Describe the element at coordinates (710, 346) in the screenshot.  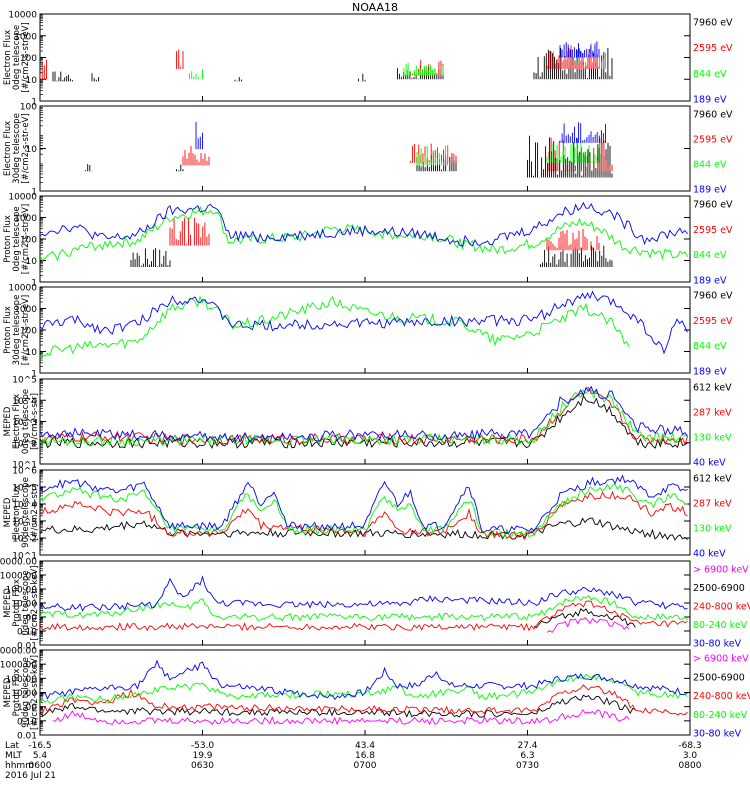
I see `legend-entry: 844 eV` at that location.